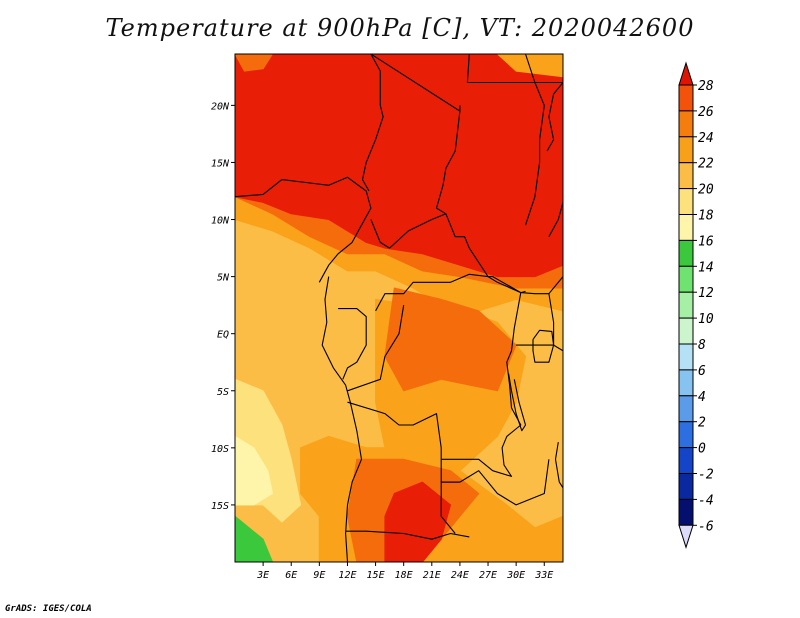  I want to click on colorbar-label: 26, so click(706, 112).